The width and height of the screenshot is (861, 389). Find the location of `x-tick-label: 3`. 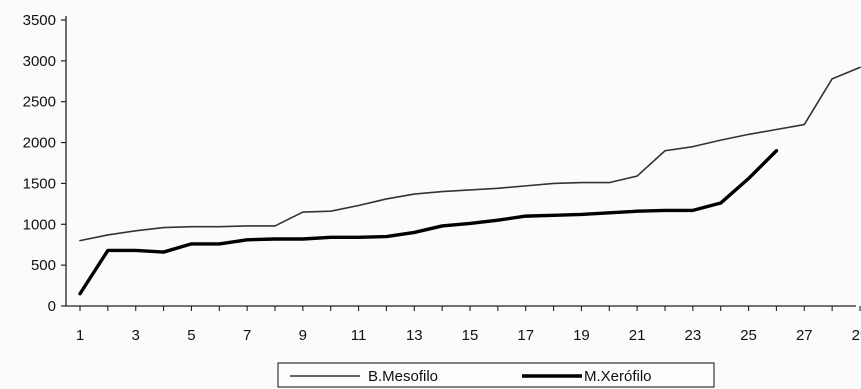

x-tick-label: 3 is located at coordinates (136, 335).